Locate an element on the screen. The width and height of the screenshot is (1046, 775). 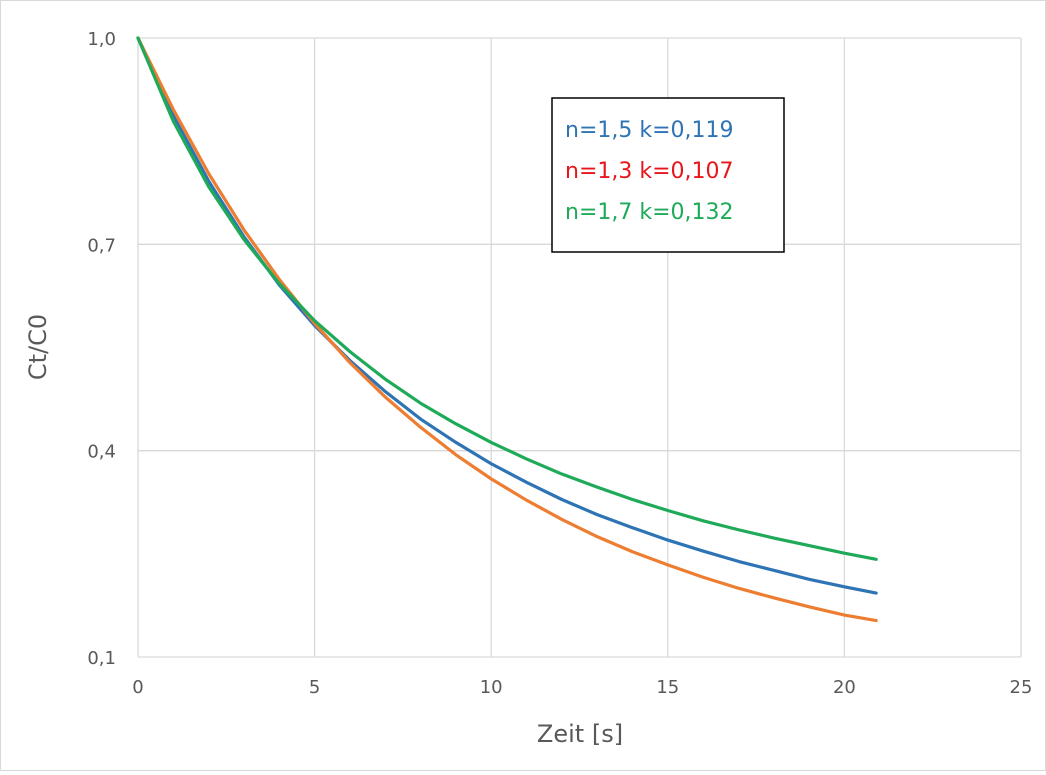
legend-entry-3: n=1,7 k=0,132 is located at coordinates (649, 212).